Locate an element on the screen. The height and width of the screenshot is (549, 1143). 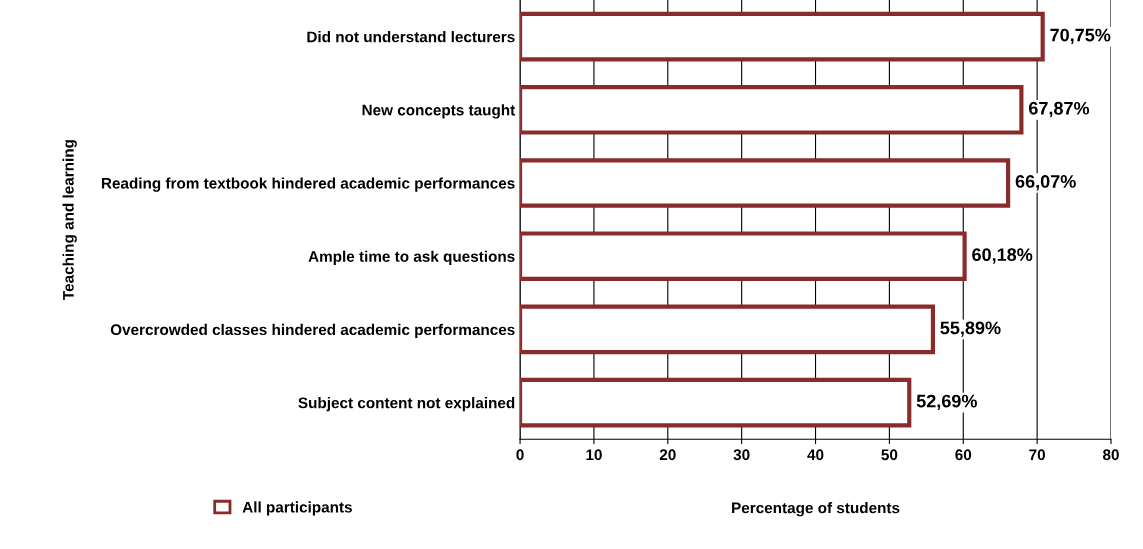
data-label: 52,69% is located at coordinates (946, 402).